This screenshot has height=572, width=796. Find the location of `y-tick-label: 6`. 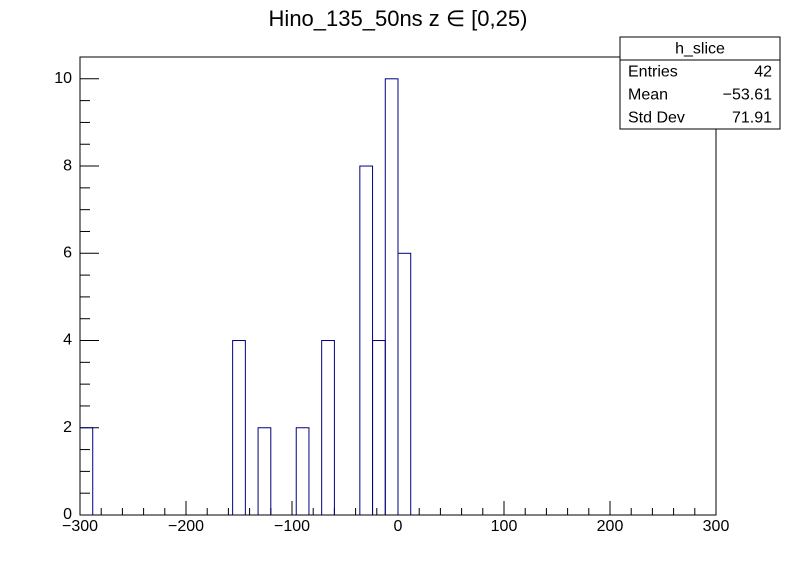

y-tick-label: 6 is located at coordinates (67, 253).